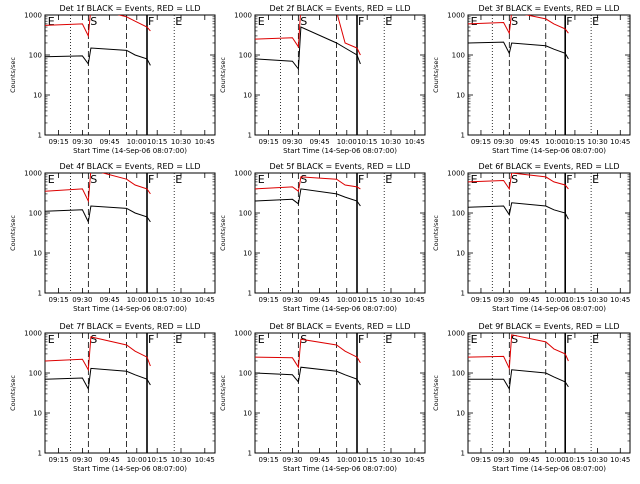  What do you see at coordinates (339, 326) in the screenshot?
I see `panel-title: Det 8f BLACK = Events, RED = LLD` at bounding box center [339, 326].